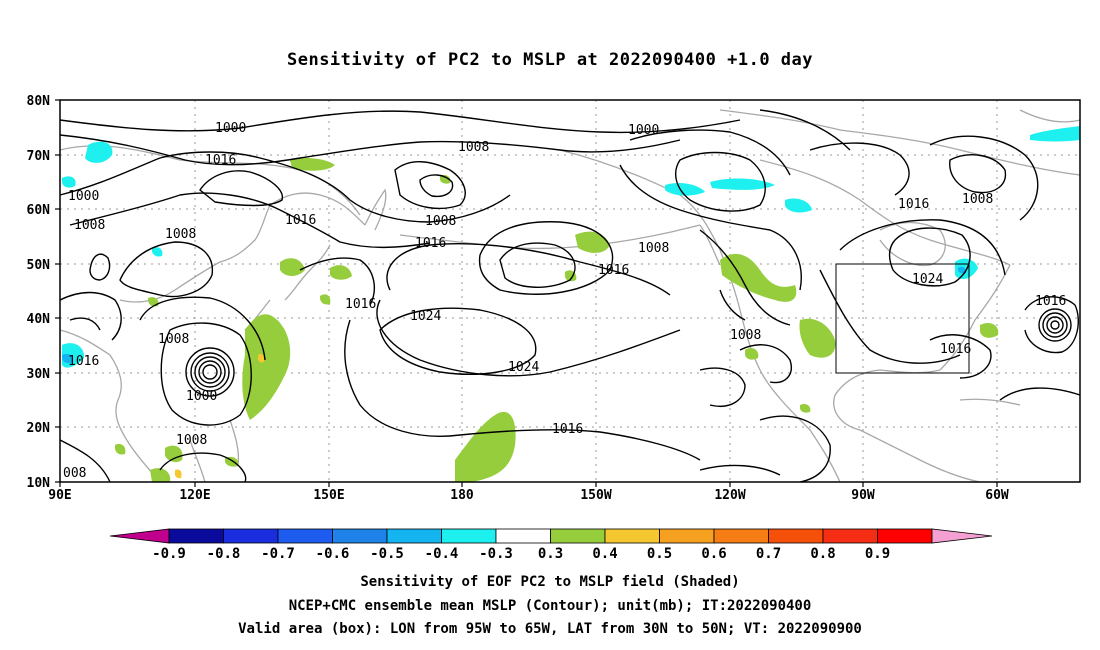  I want to click on latitude-labels: 80N 70N 60N 50N 40N 30N 20N 10N, so click(39, 292).